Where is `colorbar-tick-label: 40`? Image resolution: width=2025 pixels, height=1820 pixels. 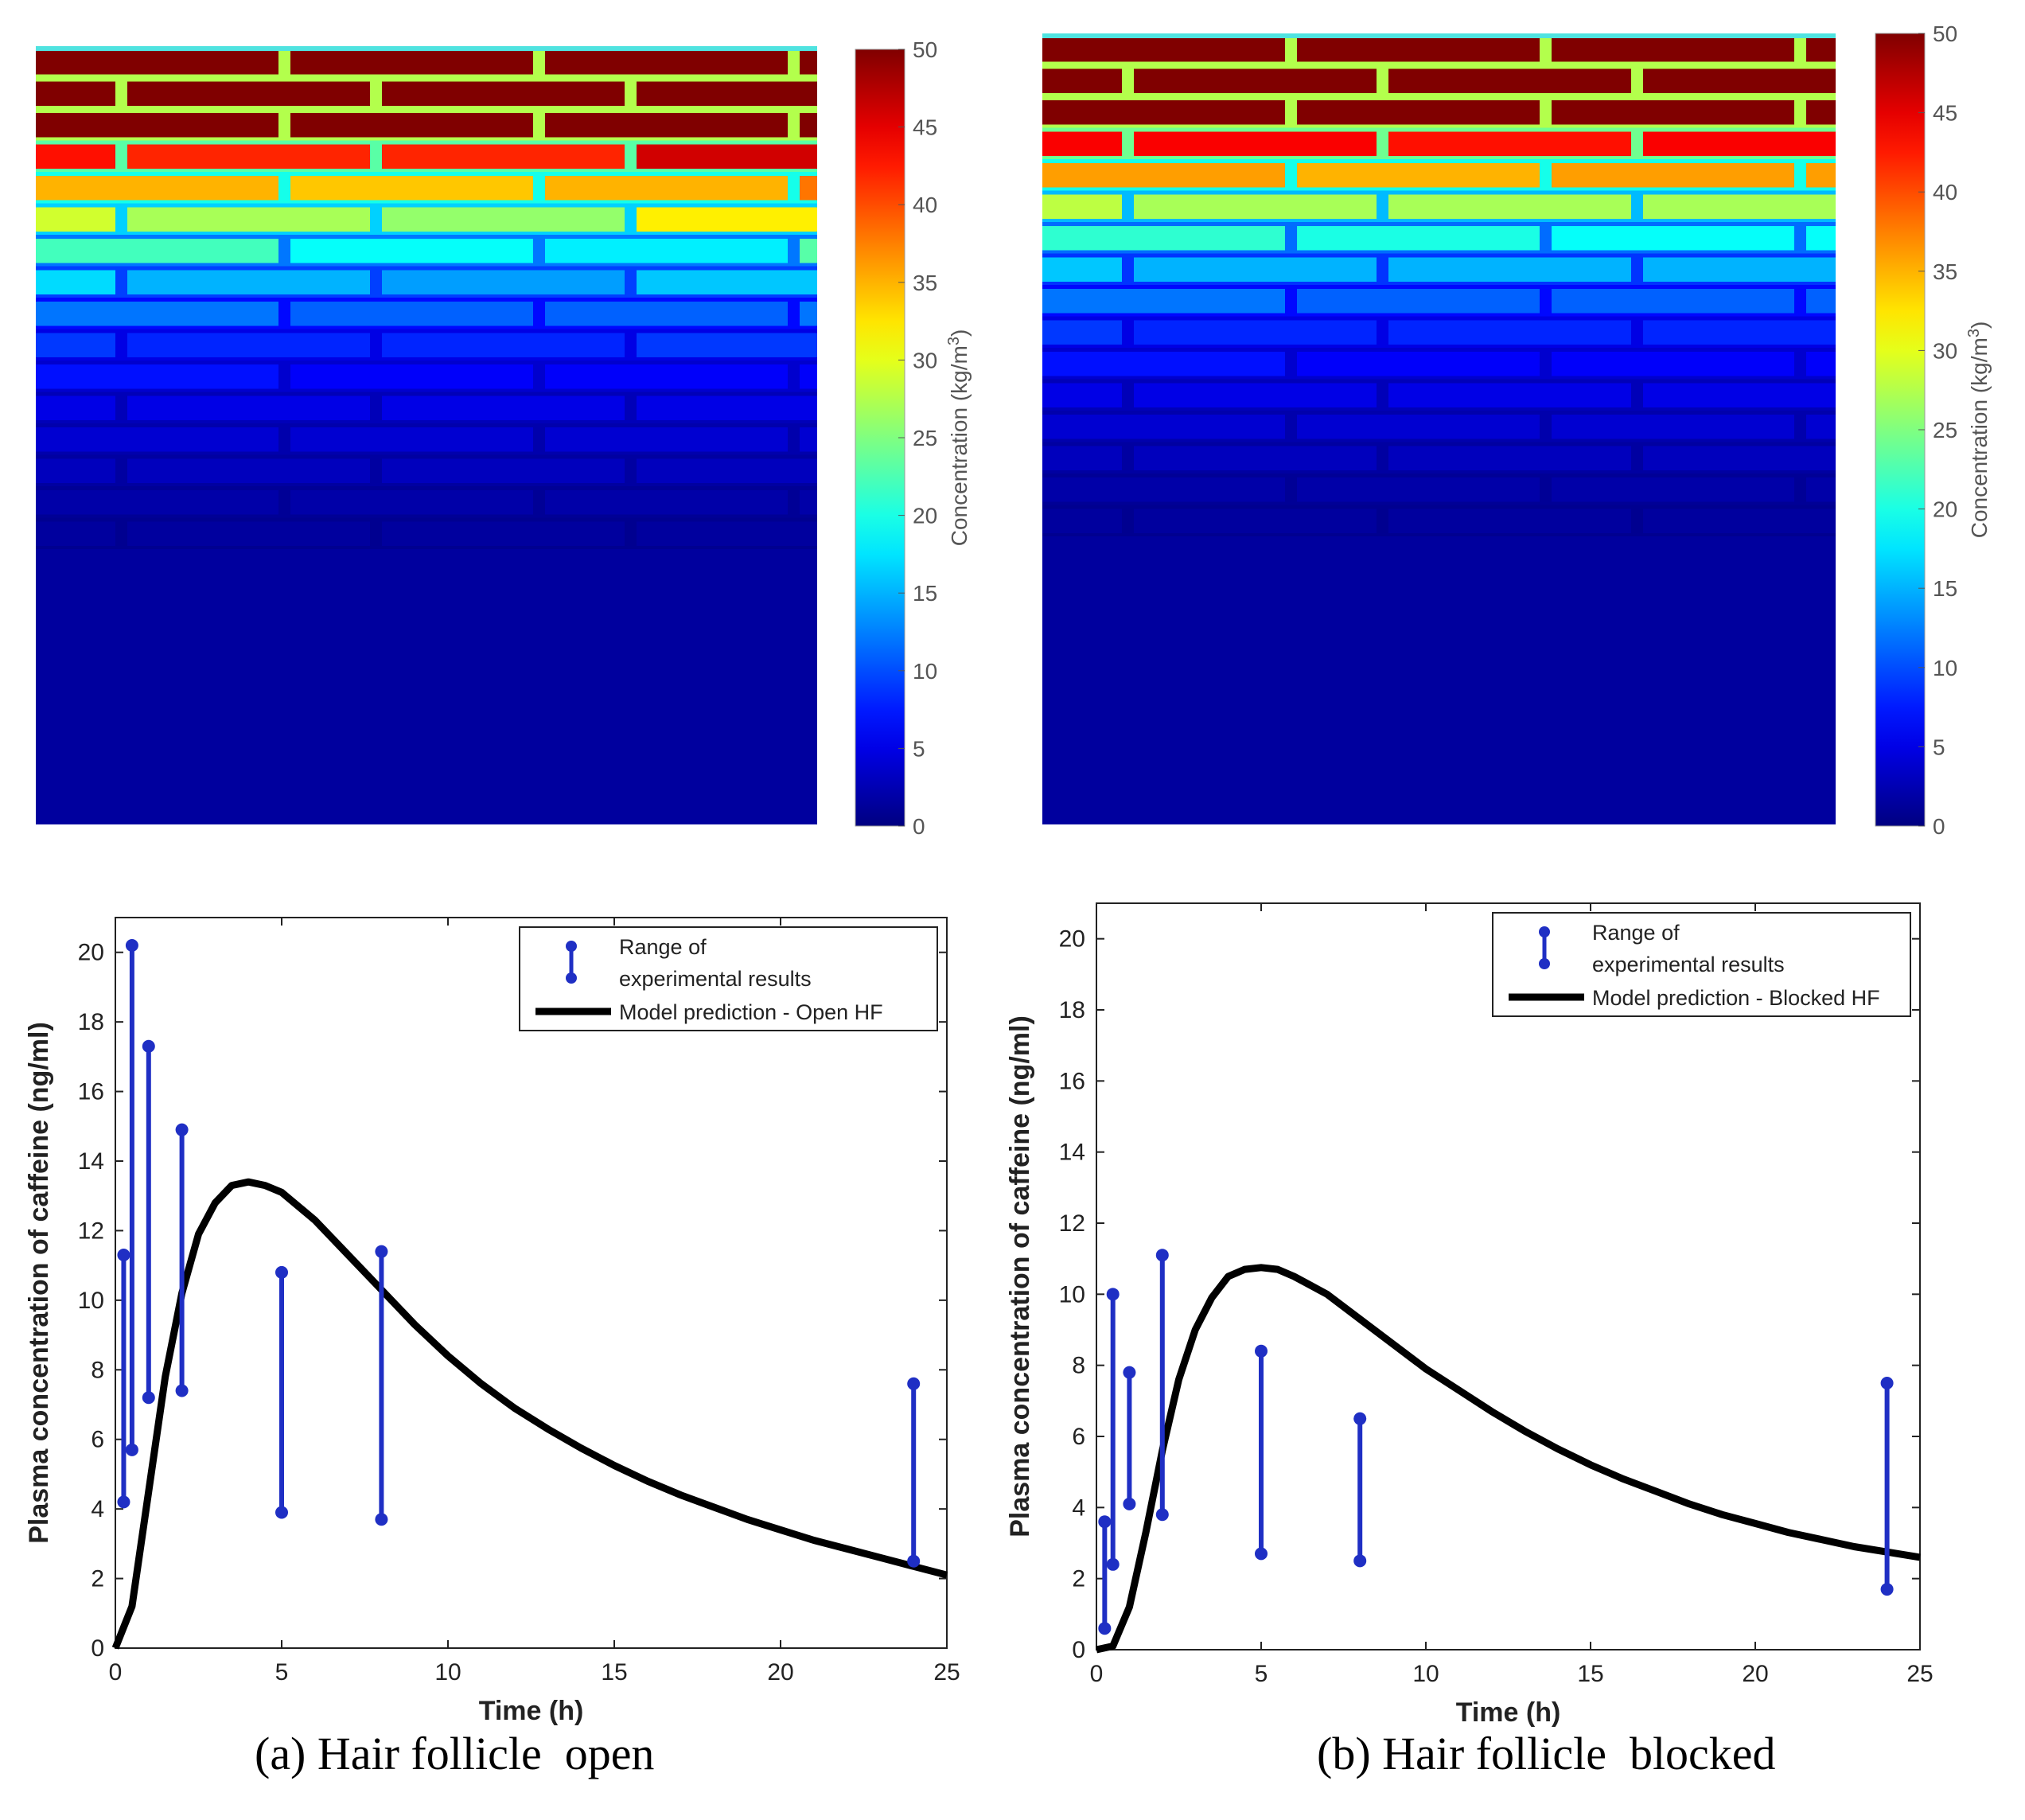 colorbar-tick-label: 40 is located at coordinates (925, 205).